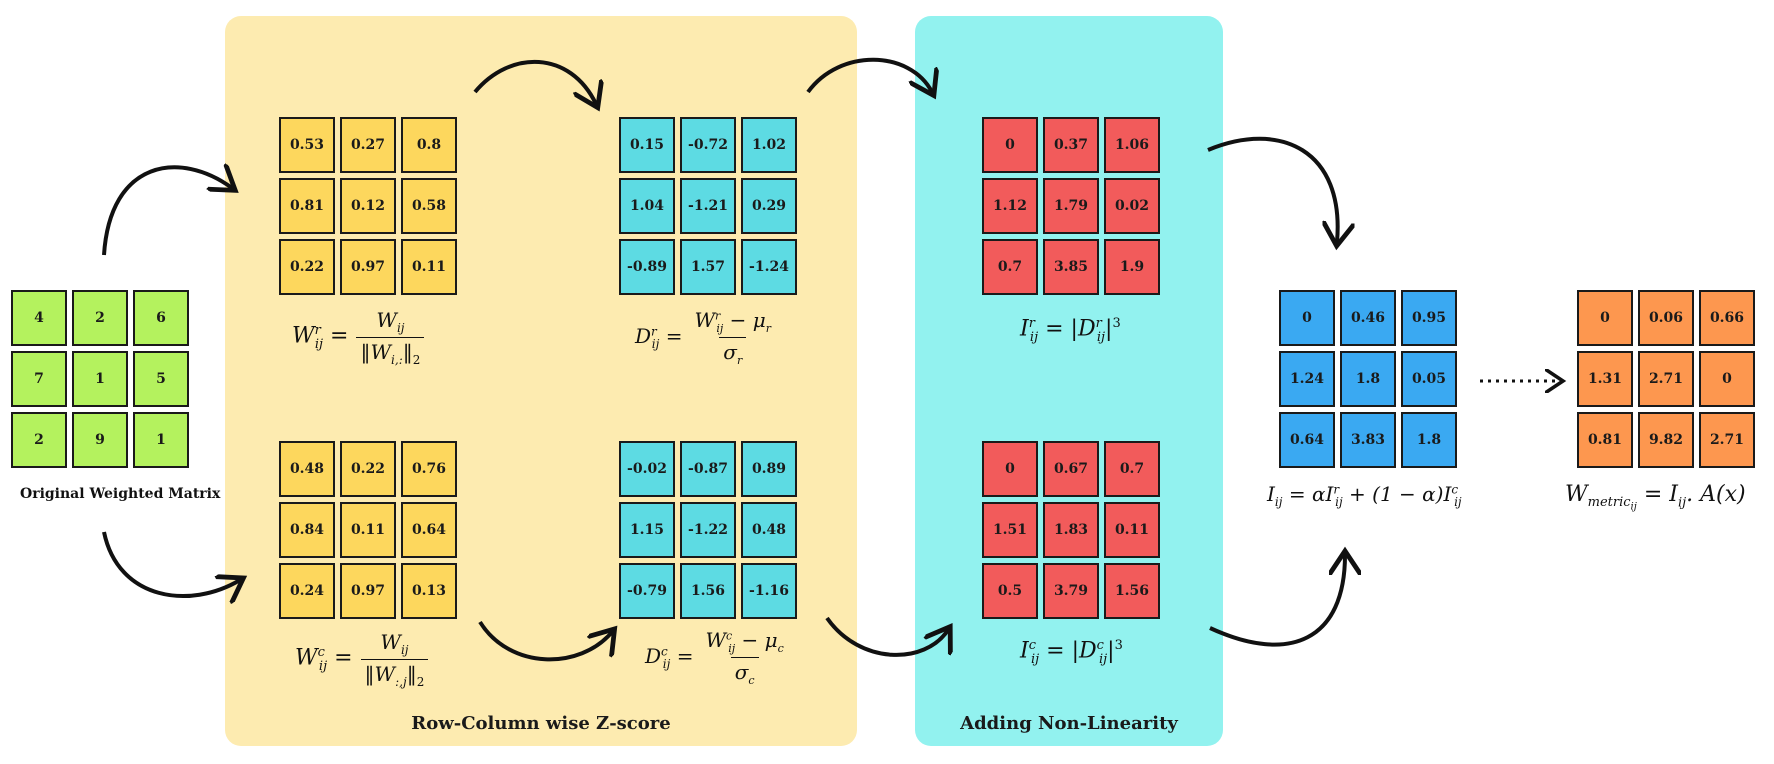 This screenshot has height=764, width=1774. Describe the element at coordinates (368, 145) in the screenshot. I see `matrix-cell: 0.27` at that location.